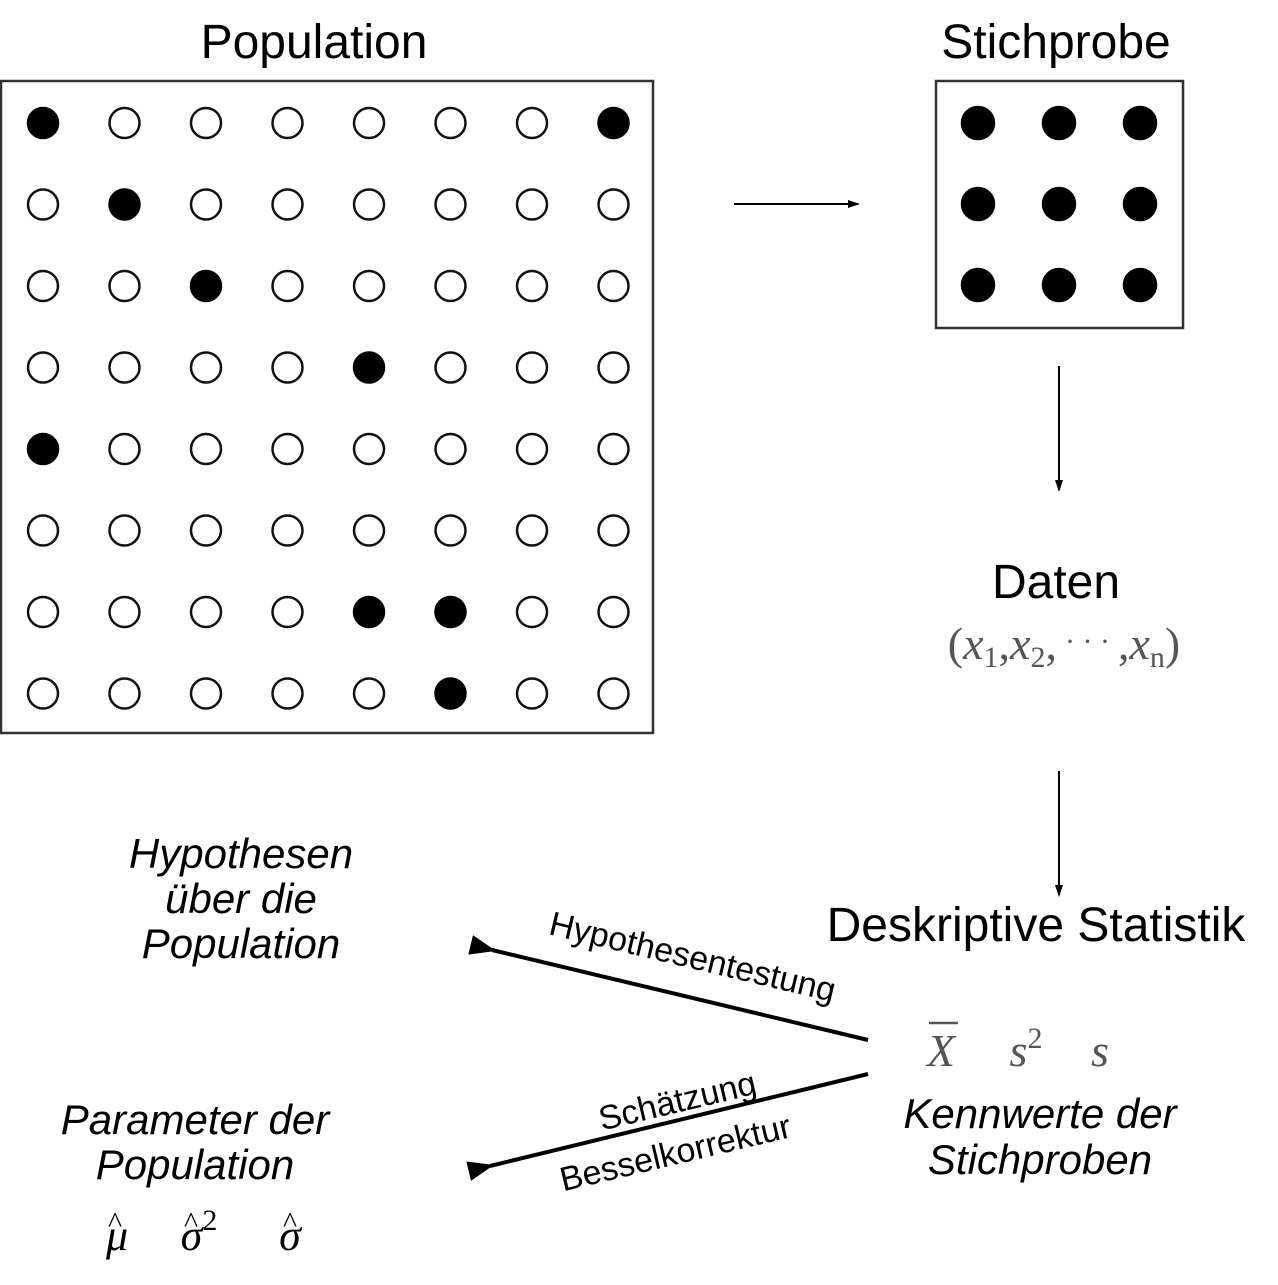 The image size is (1278, 1285). What do you see at coordinates (191, 1222) in the screenshot?
I see `sigma2-hat-accent: ^` at bounding box center [191, 1222].